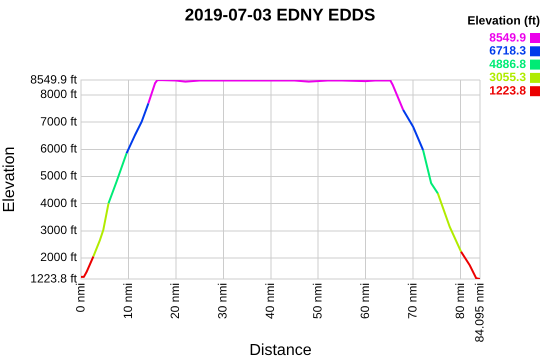 This screenshot has width=560, height=360. What do you see at coordinates (507, 63) in the screenshot?
I see `color-bar-label: 4886.8` at bounding box center [507, 63].